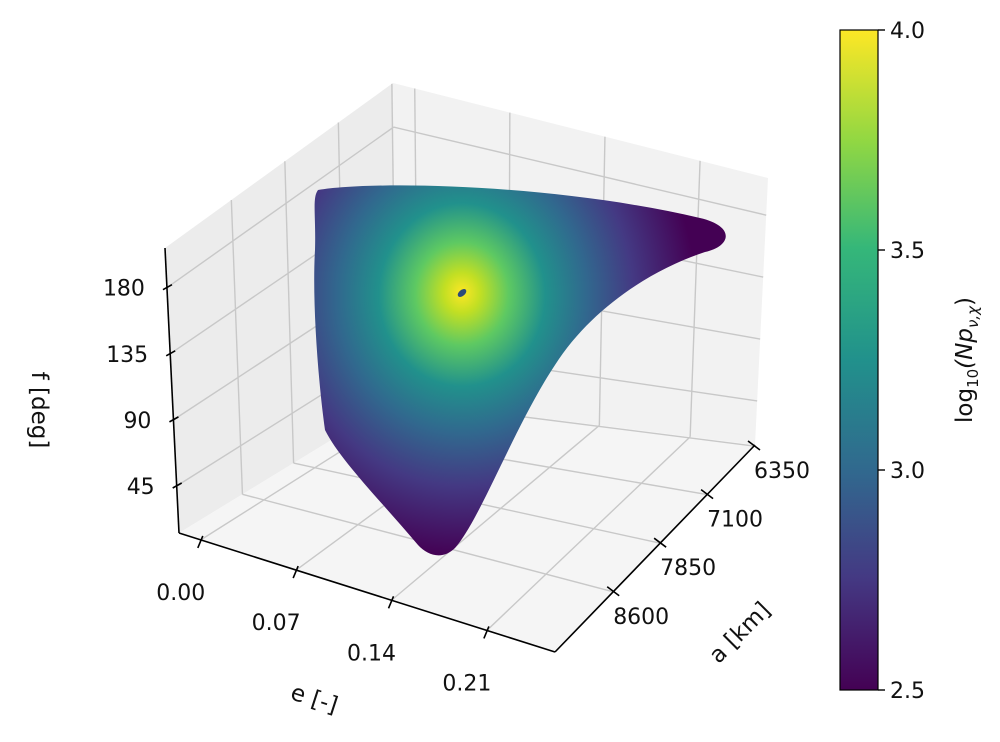  I want to click on colorbar-tick-label: 3.5, so click(907, 251).